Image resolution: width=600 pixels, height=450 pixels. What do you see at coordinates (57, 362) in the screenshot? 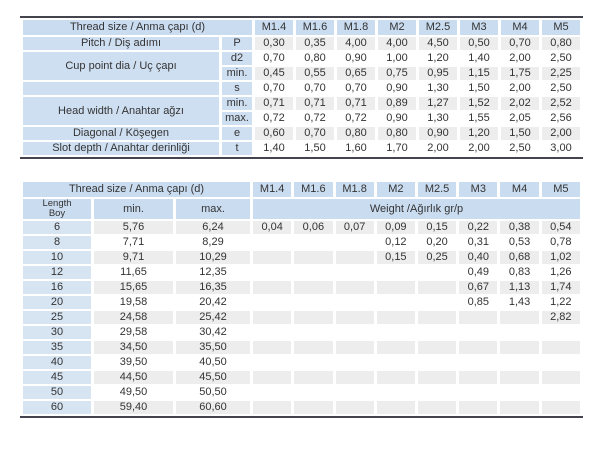
I see `length-value: 40` at bounding box center [57, 362].